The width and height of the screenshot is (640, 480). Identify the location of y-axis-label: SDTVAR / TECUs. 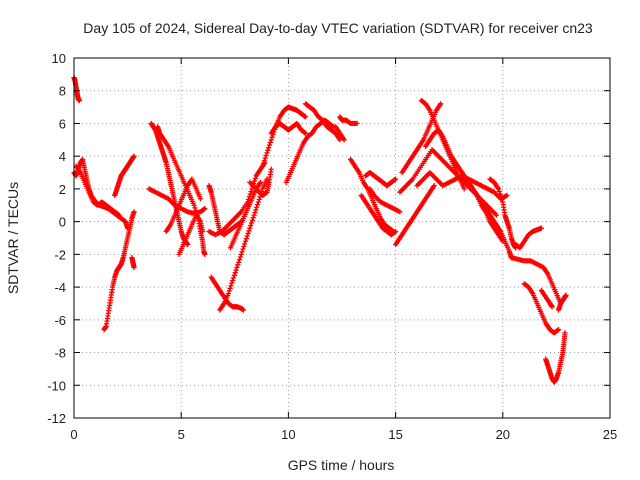
(13, 238).